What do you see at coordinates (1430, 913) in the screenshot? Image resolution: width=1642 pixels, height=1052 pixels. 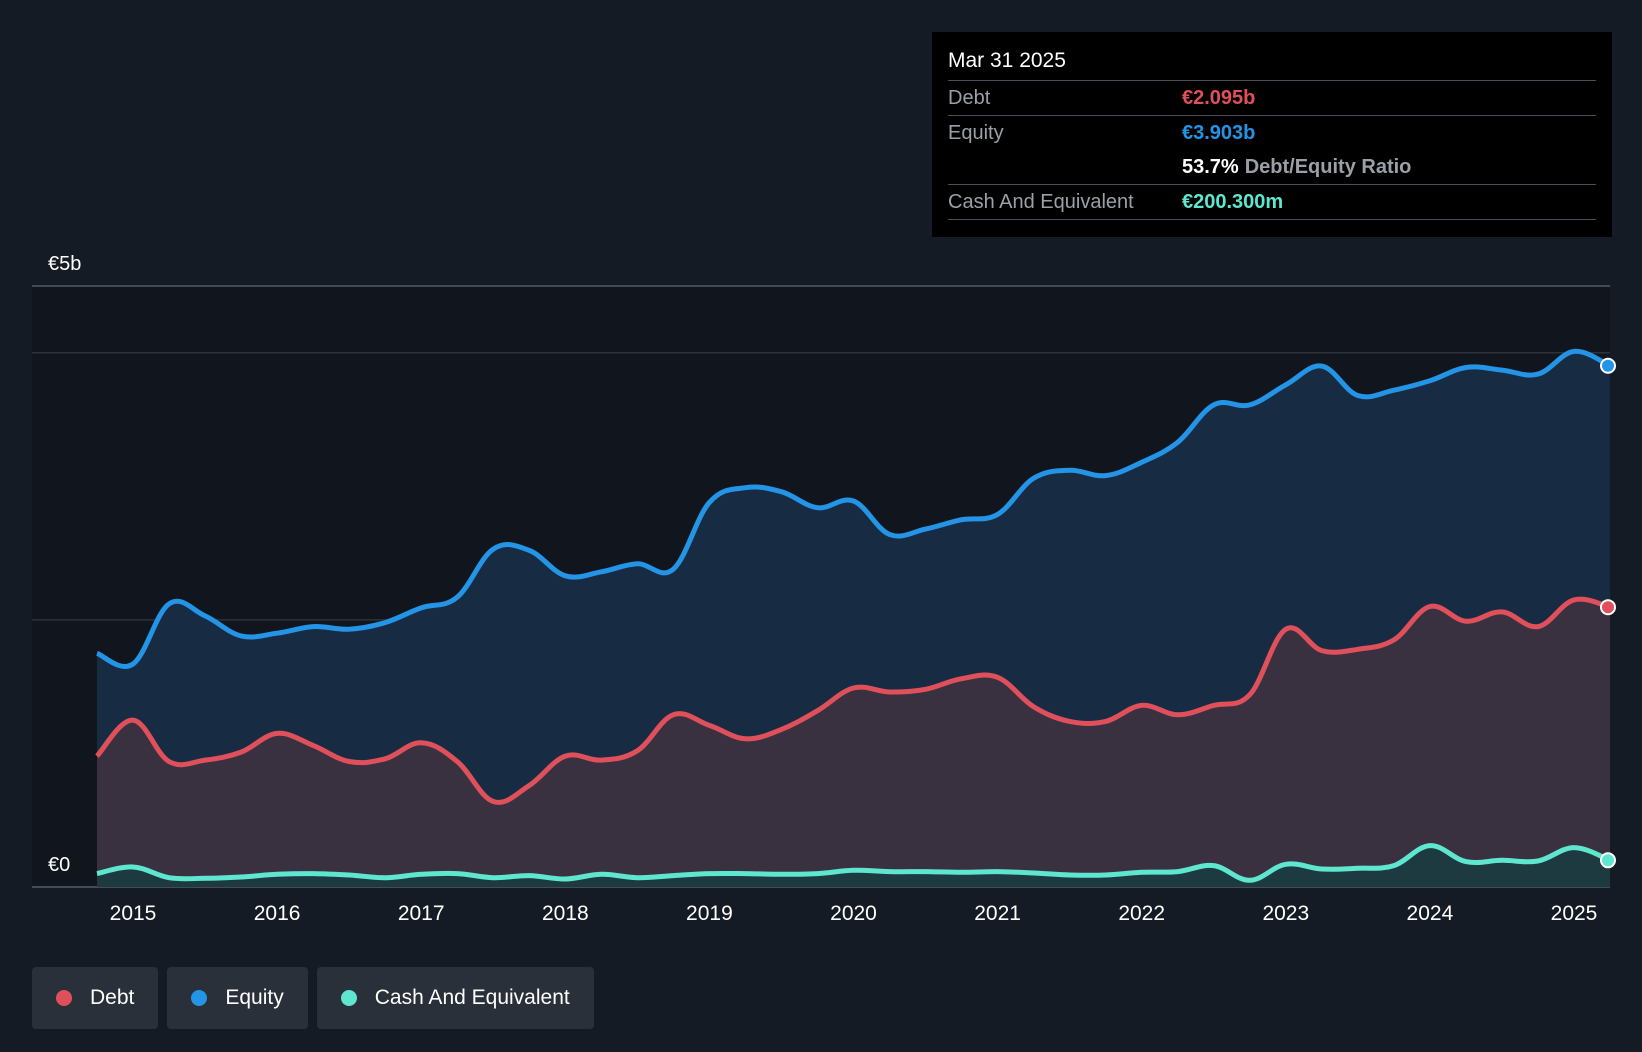 I see `x-tick-label: 2024` at bounding box center [1430, 913].